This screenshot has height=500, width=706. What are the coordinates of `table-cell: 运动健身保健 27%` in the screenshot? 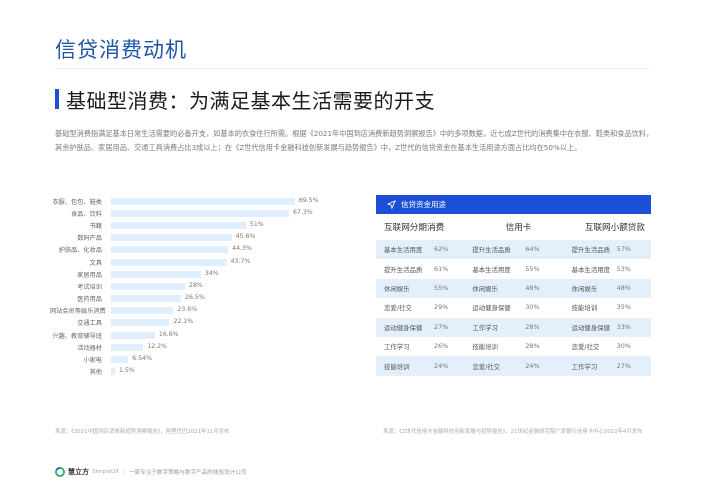 It's located at (419, 327).